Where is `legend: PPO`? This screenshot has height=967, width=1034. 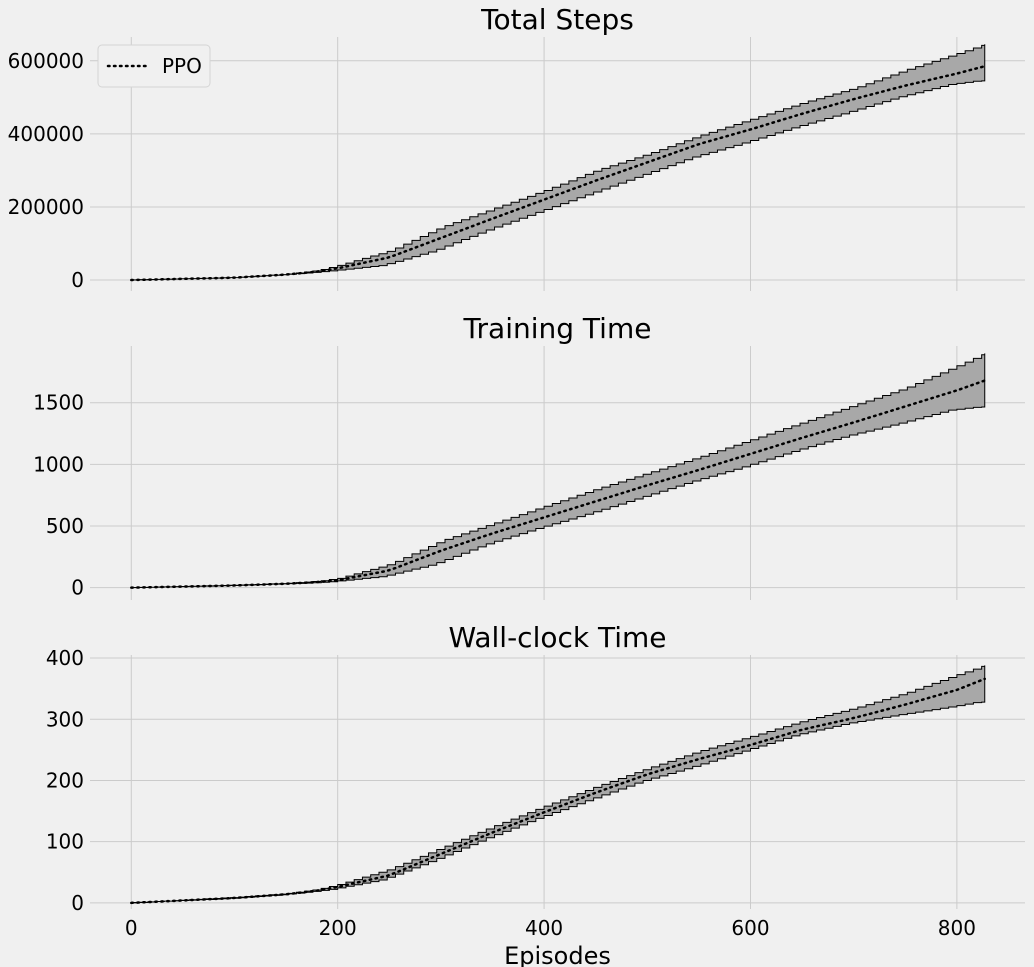 legend: PPO is located at coordinates (154, 66).